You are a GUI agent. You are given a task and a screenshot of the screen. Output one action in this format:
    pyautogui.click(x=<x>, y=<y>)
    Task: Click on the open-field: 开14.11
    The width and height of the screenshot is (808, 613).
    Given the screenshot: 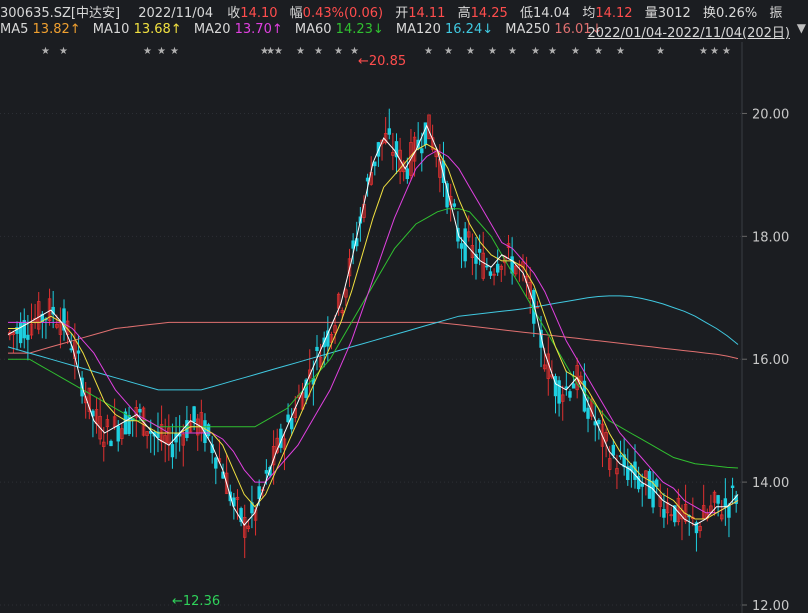 What is the action you would take?
    pyautogui.click(x=420, y=13)
    